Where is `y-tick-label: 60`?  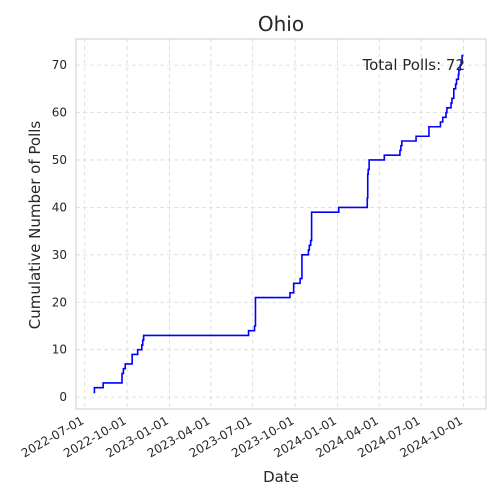
y-tick-label: 60 is located at coordinates (59, 113).